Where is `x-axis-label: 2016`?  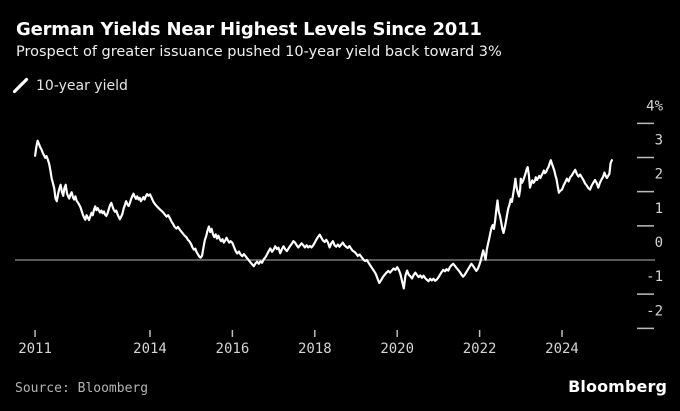 x-axis-label: 2016 is located at coordinates (233, 349).